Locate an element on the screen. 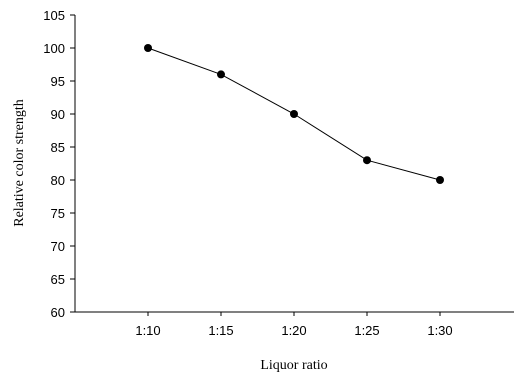  y-tick-label: 60 is located at coordinates (58, 312).